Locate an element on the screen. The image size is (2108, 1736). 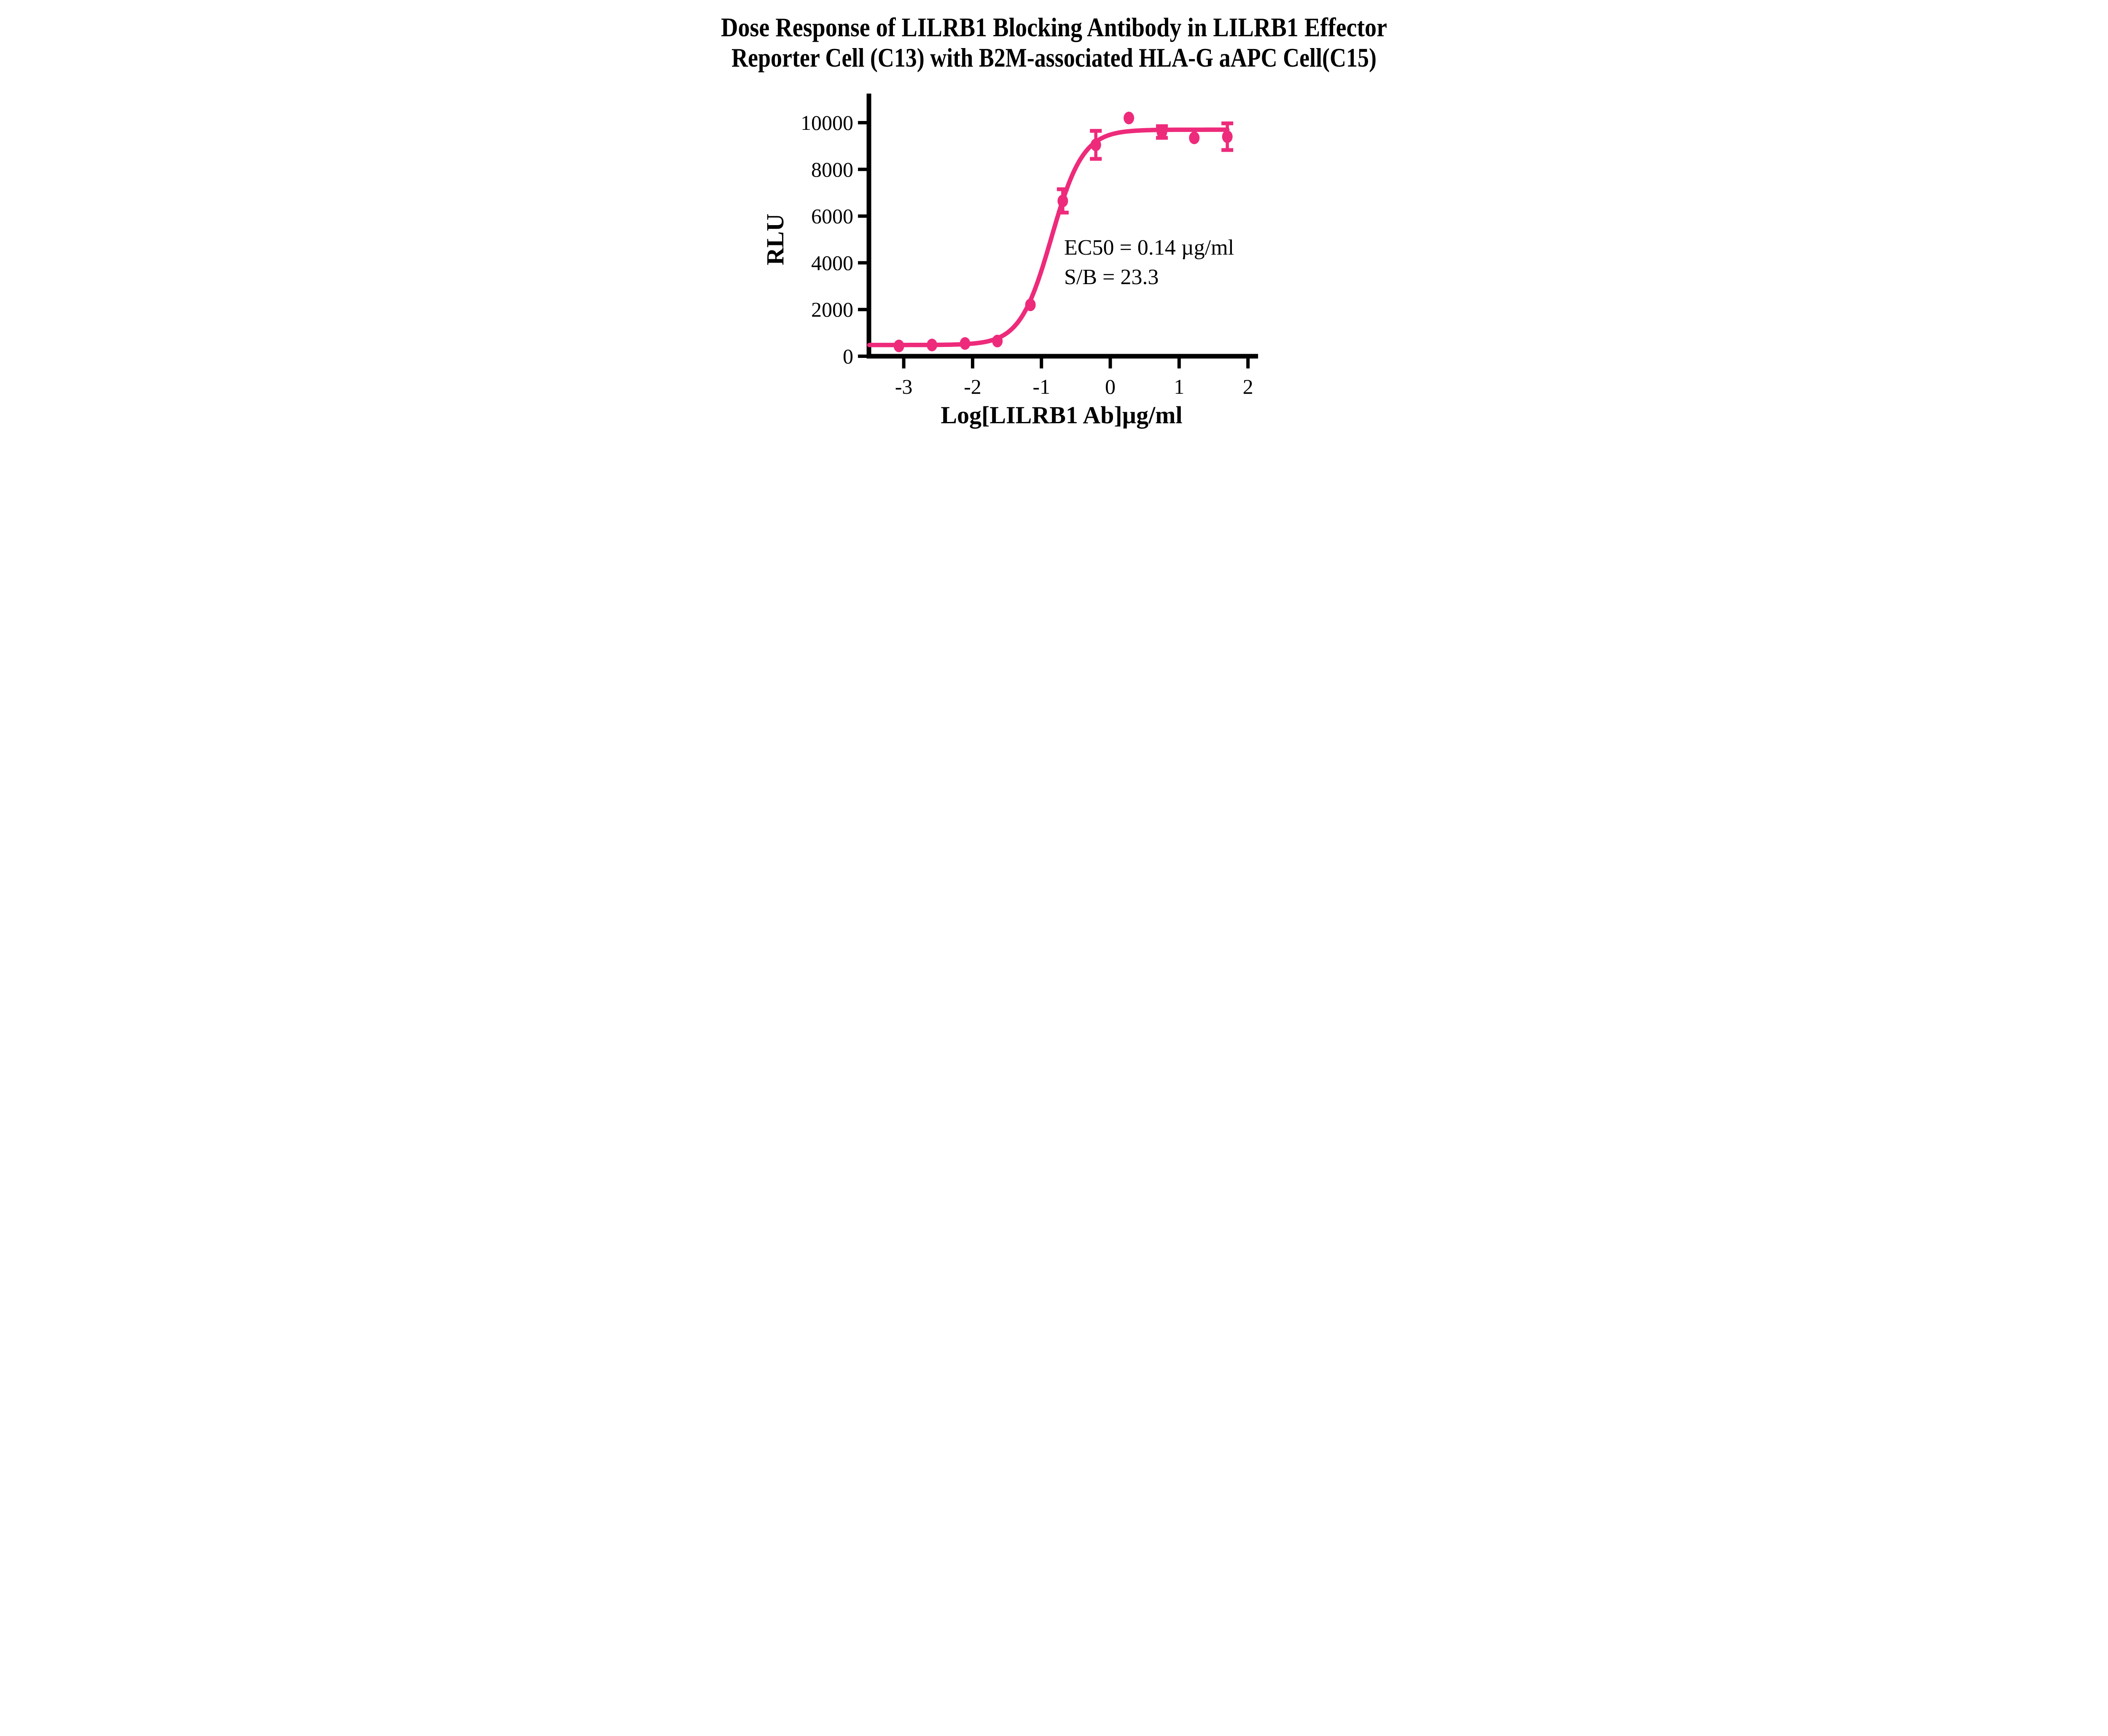
error-bars is located at coordinates (1145, 168).